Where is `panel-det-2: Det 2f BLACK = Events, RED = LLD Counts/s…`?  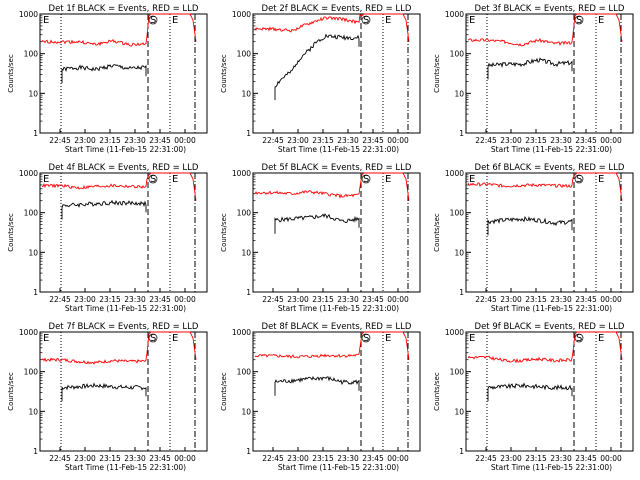 panel-det-2: Det 2f BLACK = Events, RED = LLD Counts/s… is located at coordinates (320, 79).